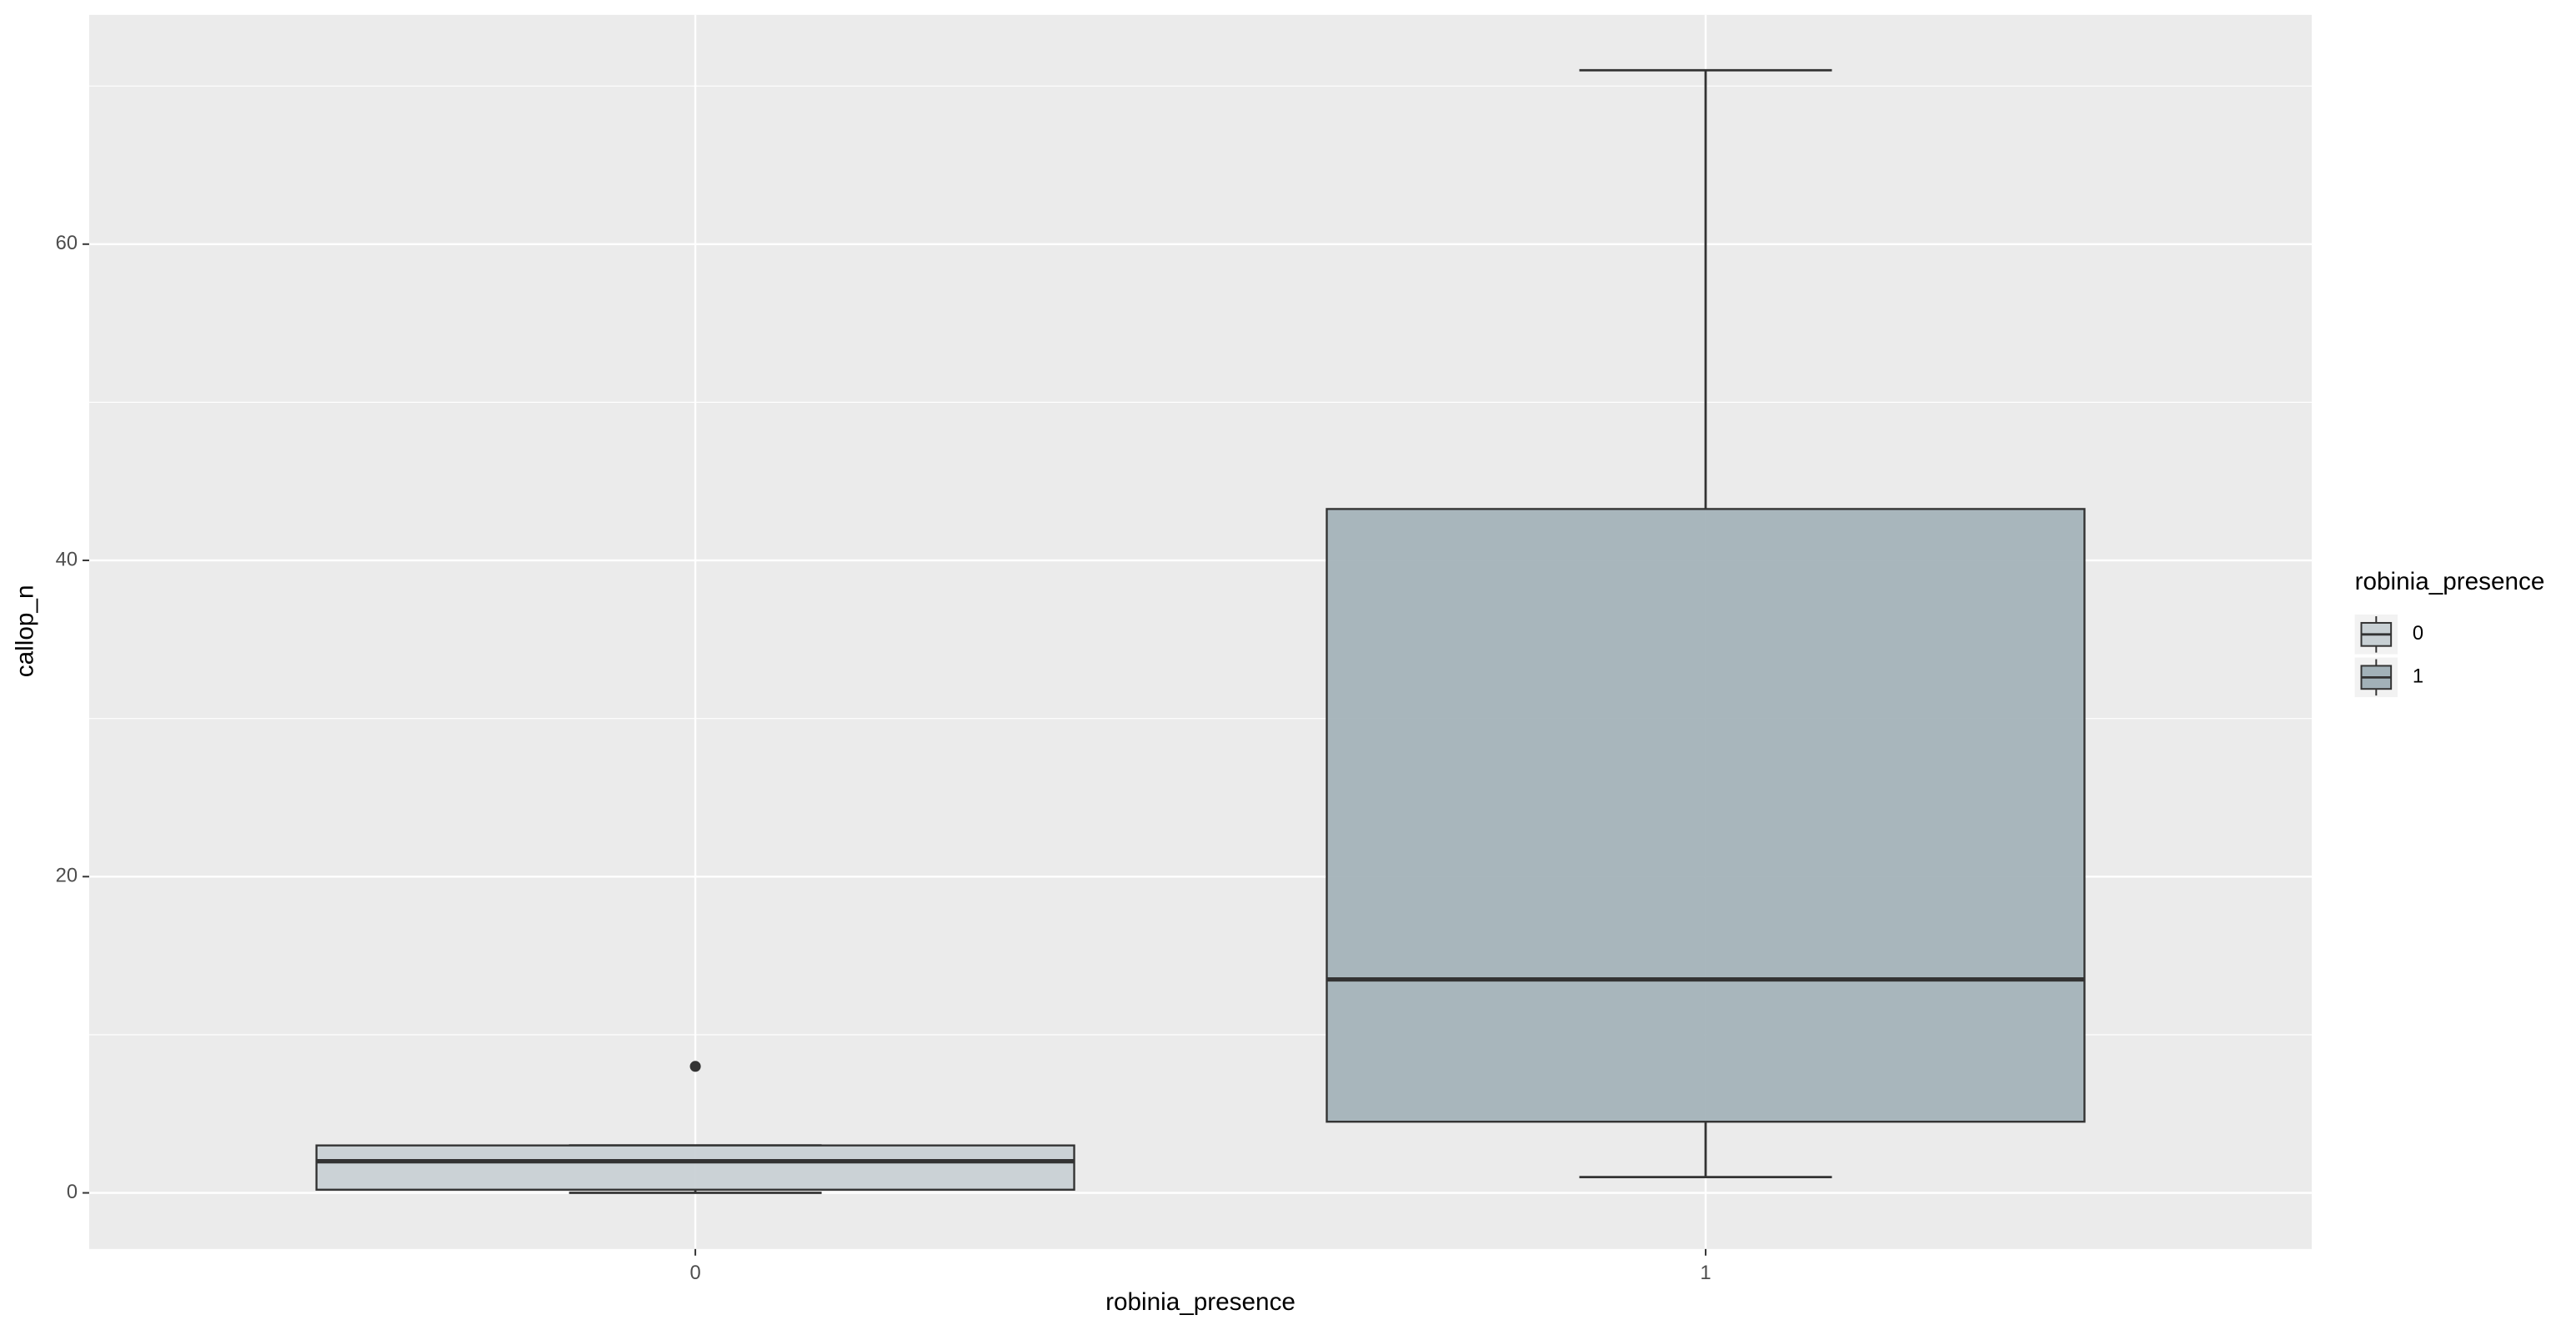 The width and height of the screenshot is (2576, 1325). I want to click on x-tick-label: 1, so click(1705, 1273).